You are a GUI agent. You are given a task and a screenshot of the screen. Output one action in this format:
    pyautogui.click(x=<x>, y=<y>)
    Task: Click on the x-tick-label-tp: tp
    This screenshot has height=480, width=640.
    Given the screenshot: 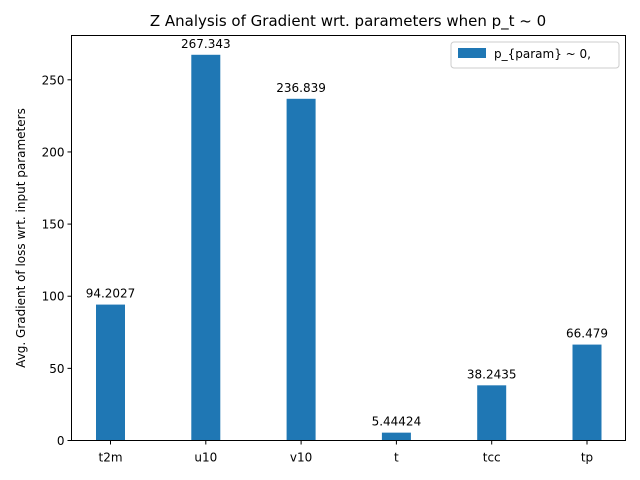 What is the action you would take?
    pyautogui.click(x=587, y=458)
    